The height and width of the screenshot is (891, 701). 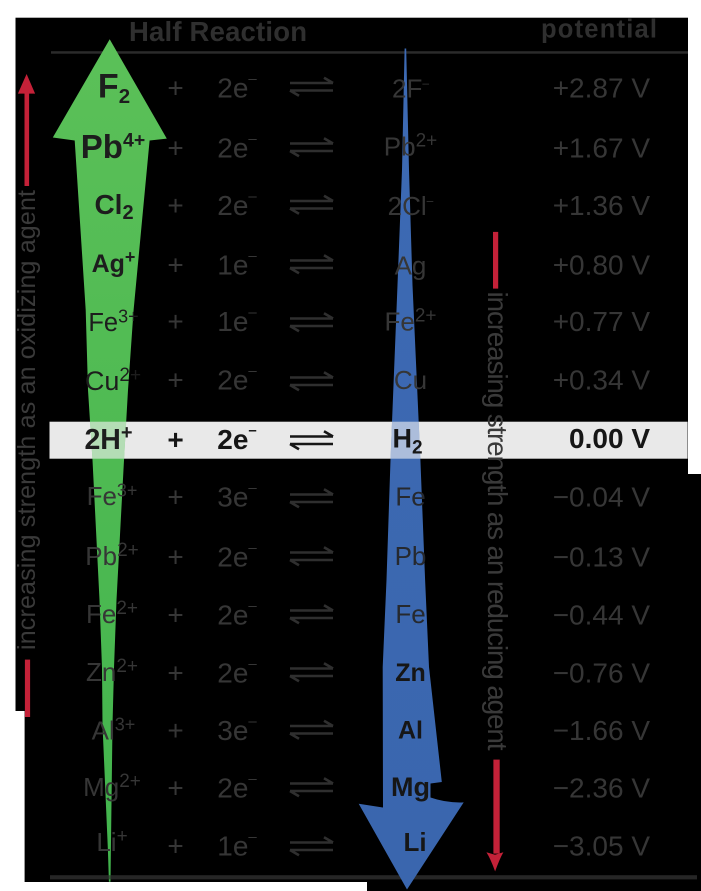 What do you see at coordinates (410, 787) in the screenshot?
I see `svg-text: Mg` at bounding box center [410, 787].